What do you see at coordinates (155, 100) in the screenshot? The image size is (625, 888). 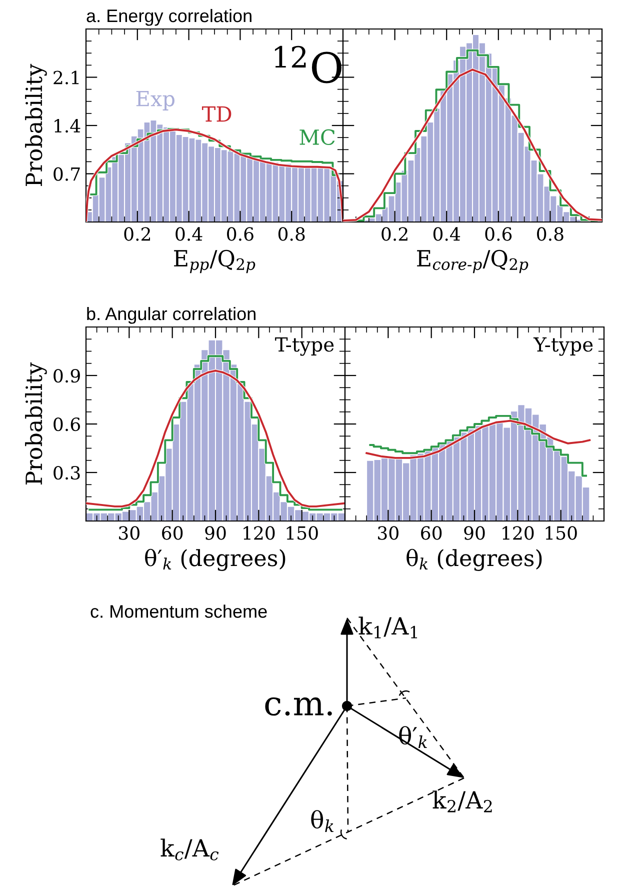 I see `series-label: Exp` at bounding box center [155, 100].